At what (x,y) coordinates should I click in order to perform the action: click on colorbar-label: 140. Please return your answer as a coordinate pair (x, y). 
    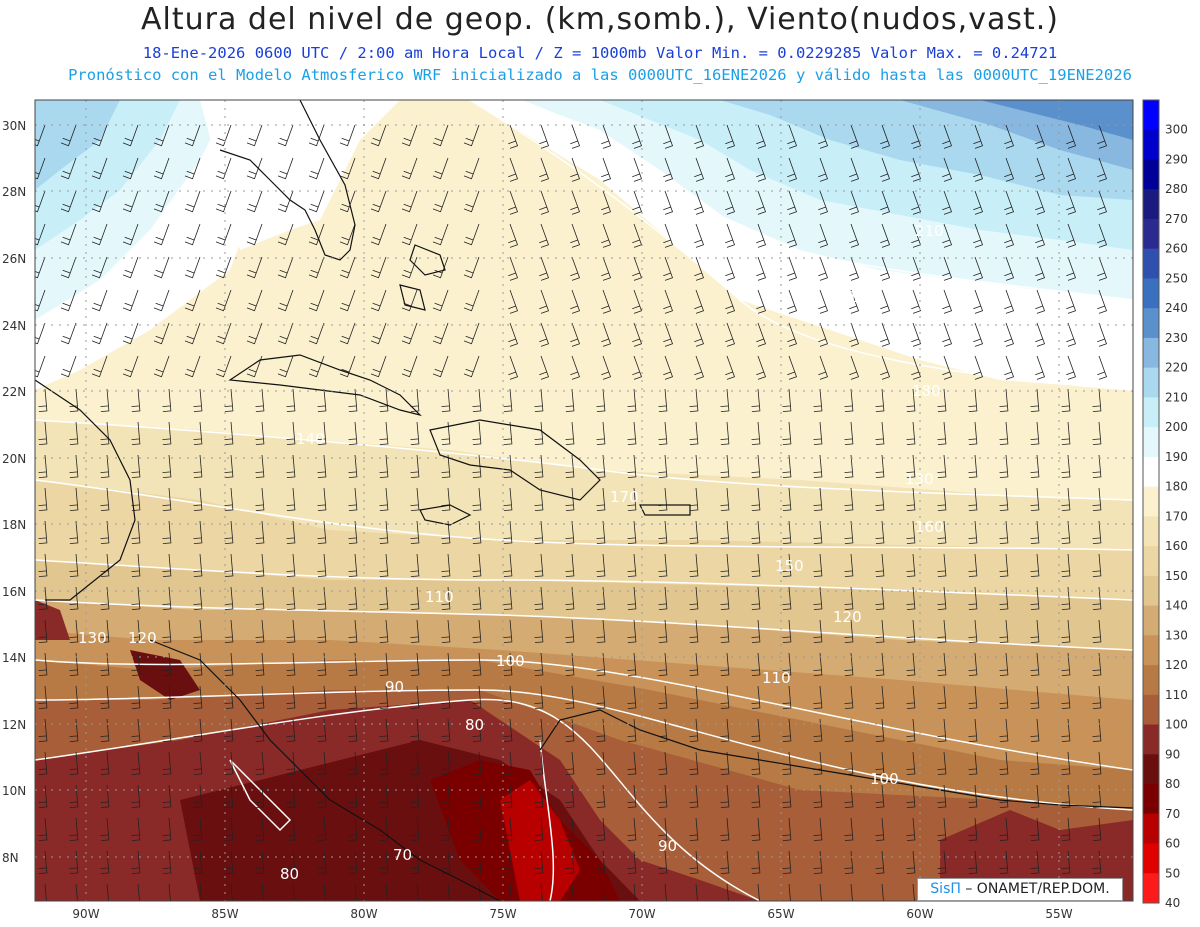
    Looking at the image, I should click on (1176, 606).